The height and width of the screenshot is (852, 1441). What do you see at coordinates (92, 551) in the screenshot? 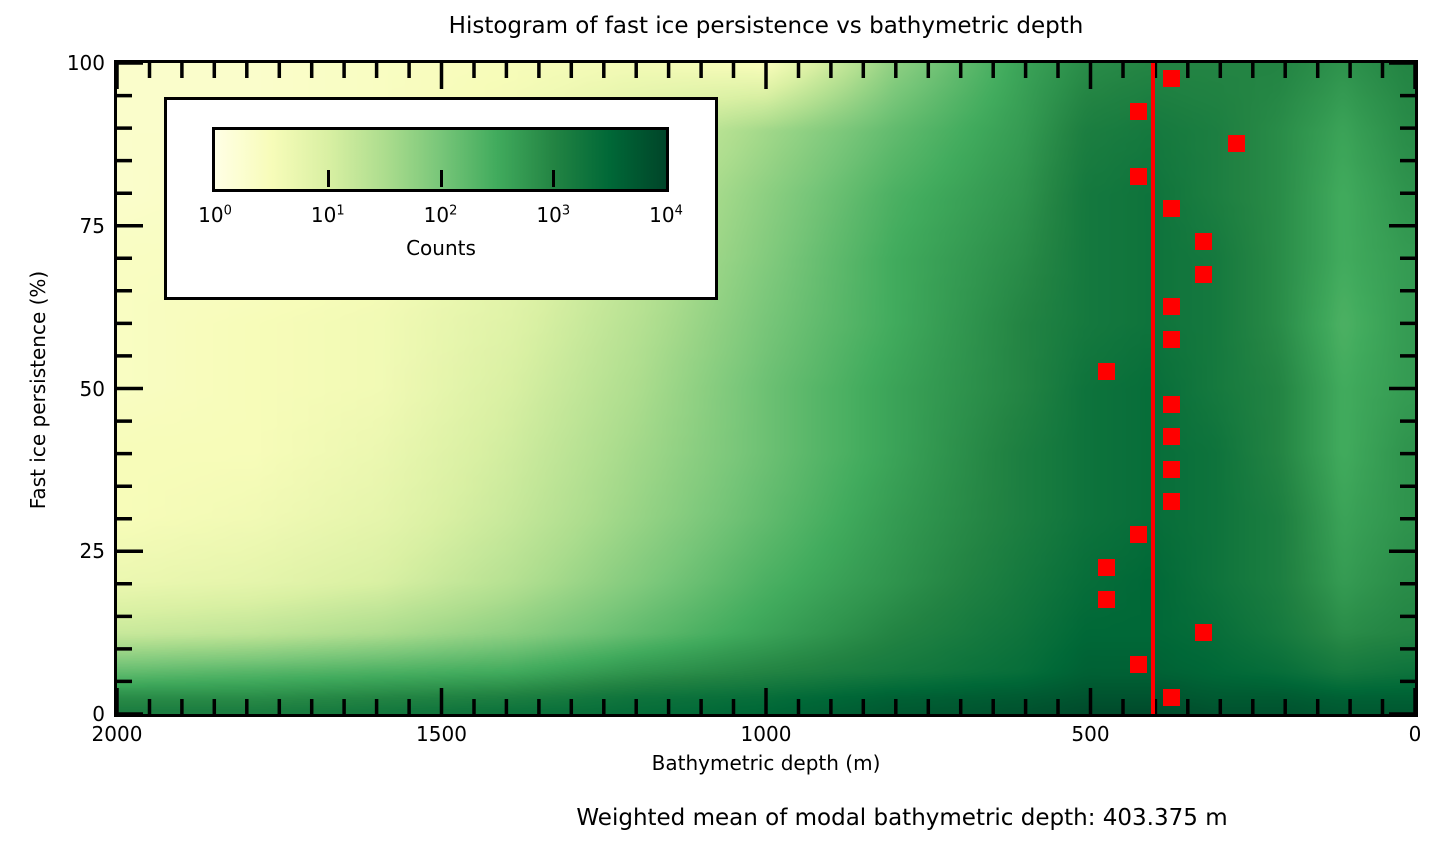
I see `y-tick-label: 25` at bounding box center [92, 551].